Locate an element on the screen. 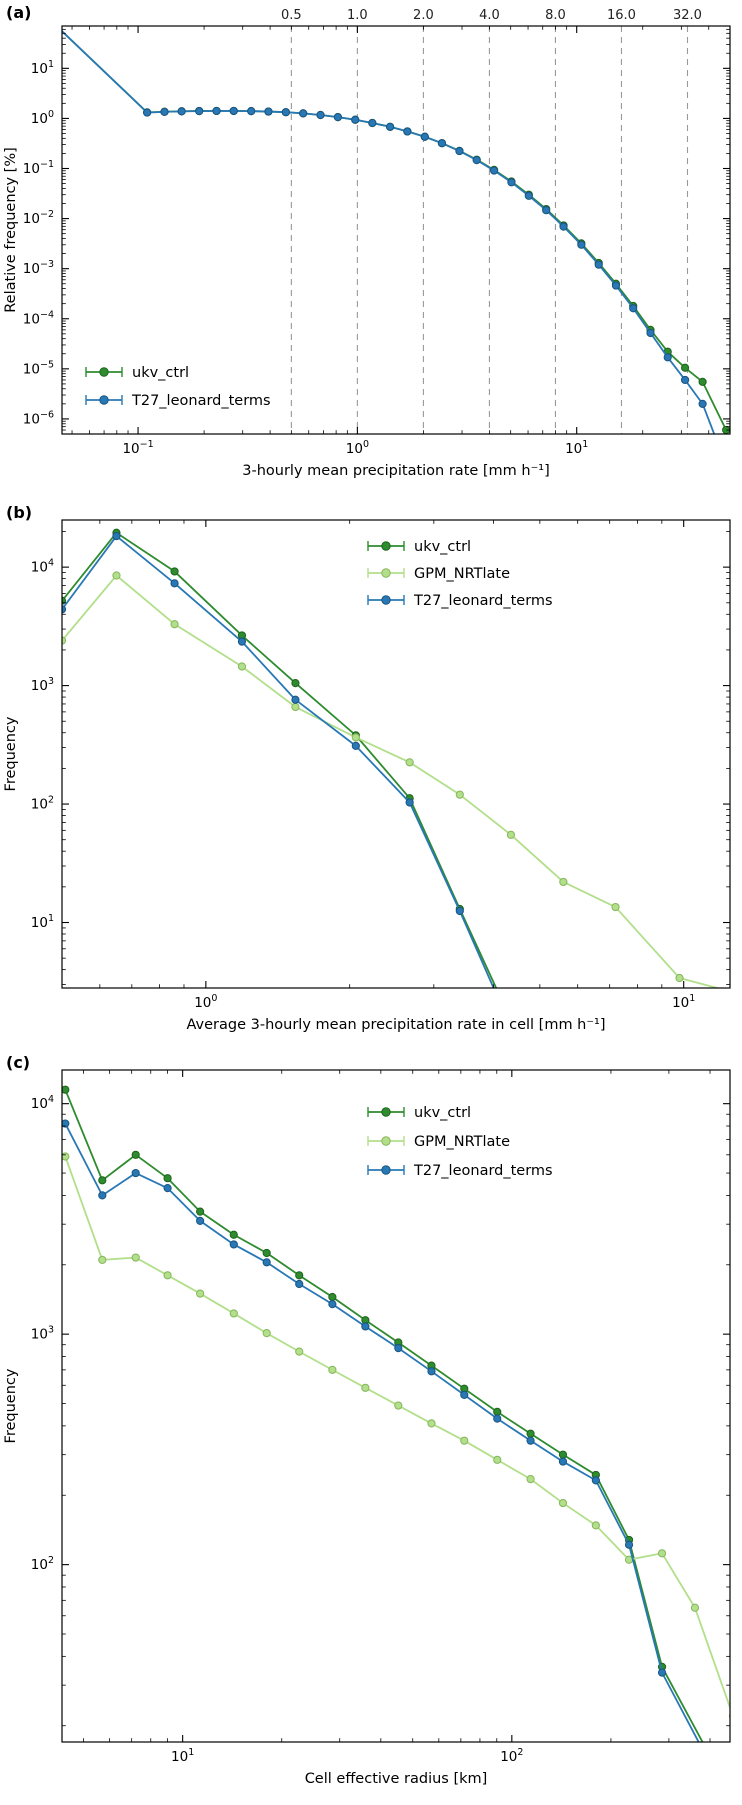 Image resolution: width=742 pixels, height=1805 pixels. svg-text: 10⁻⁴ is located at coordinates (38, 318).